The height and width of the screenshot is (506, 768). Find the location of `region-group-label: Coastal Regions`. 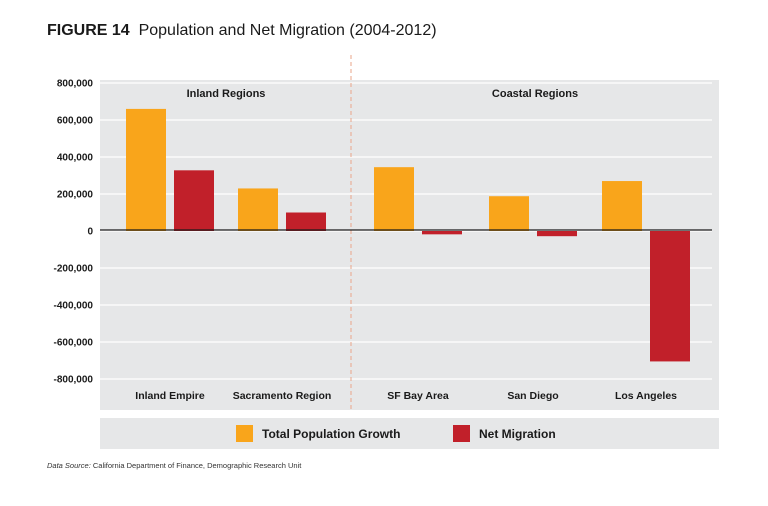

region-group-label: Coastal Regions is located at coordinates (535, 94).